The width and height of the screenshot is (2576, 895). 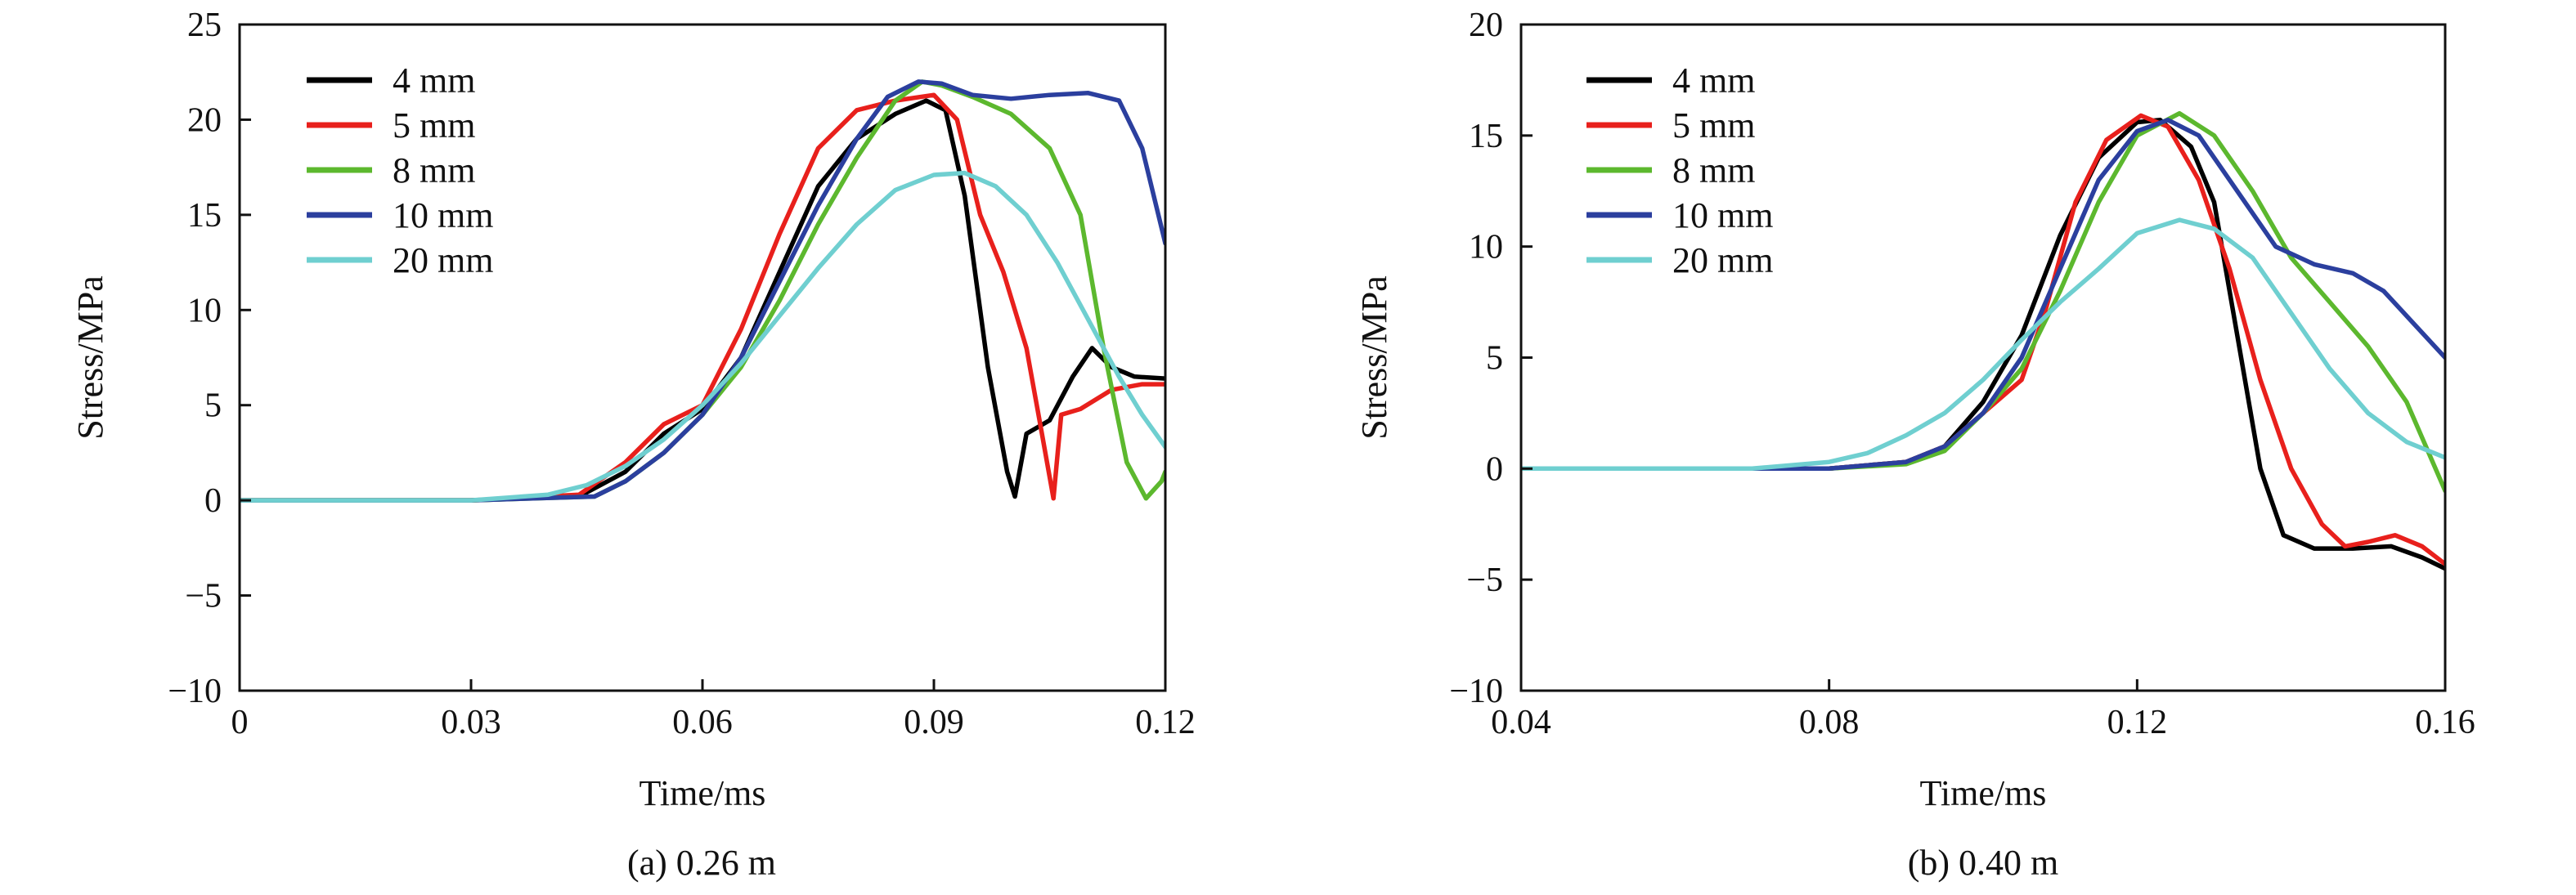 What do you see at coordinates (2445, 722) in the screenshot?
I see `chart-b-x-tick-label: 0.16` at bounding box center [2445, 722].